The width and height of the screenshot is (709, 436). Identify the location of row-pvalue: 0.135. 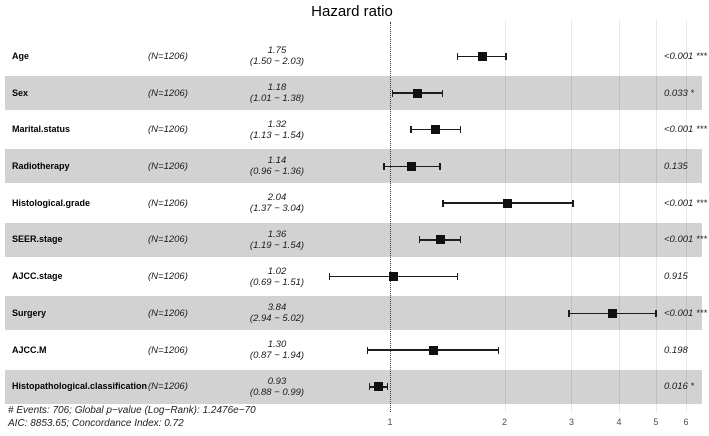
(676, 166).